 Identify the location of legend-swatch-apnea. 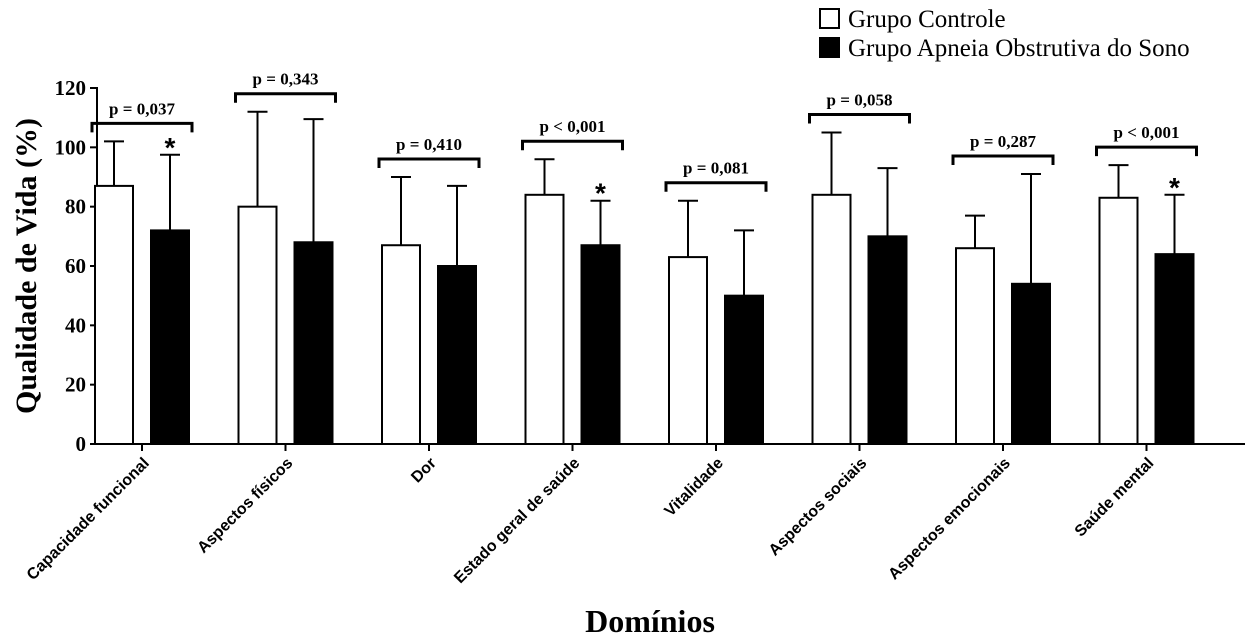
(829, 47).